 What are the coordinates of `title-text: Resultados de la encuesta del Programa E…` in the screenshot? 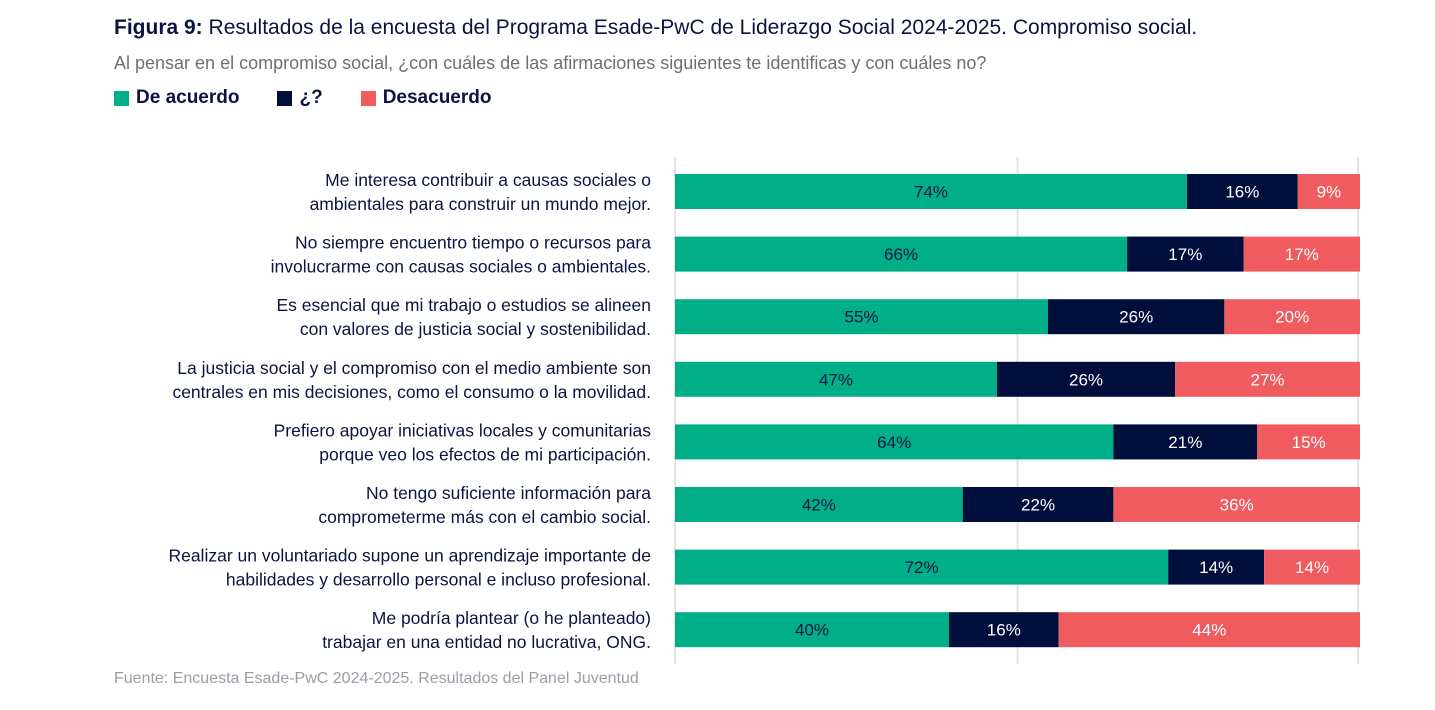 It's located at (700, 27).